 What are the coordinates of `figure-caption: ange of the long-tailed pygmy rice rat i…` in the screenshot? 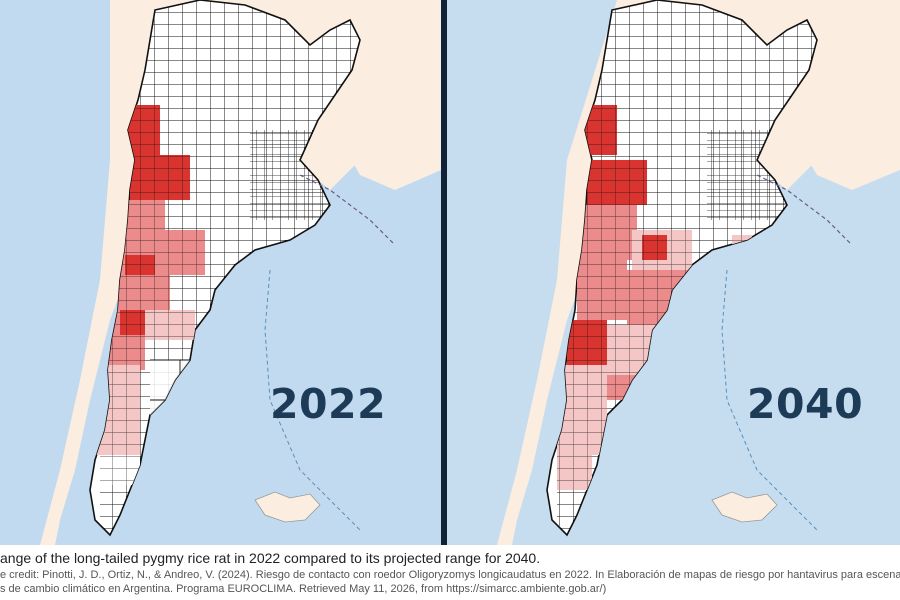 It's located at (450, 574).